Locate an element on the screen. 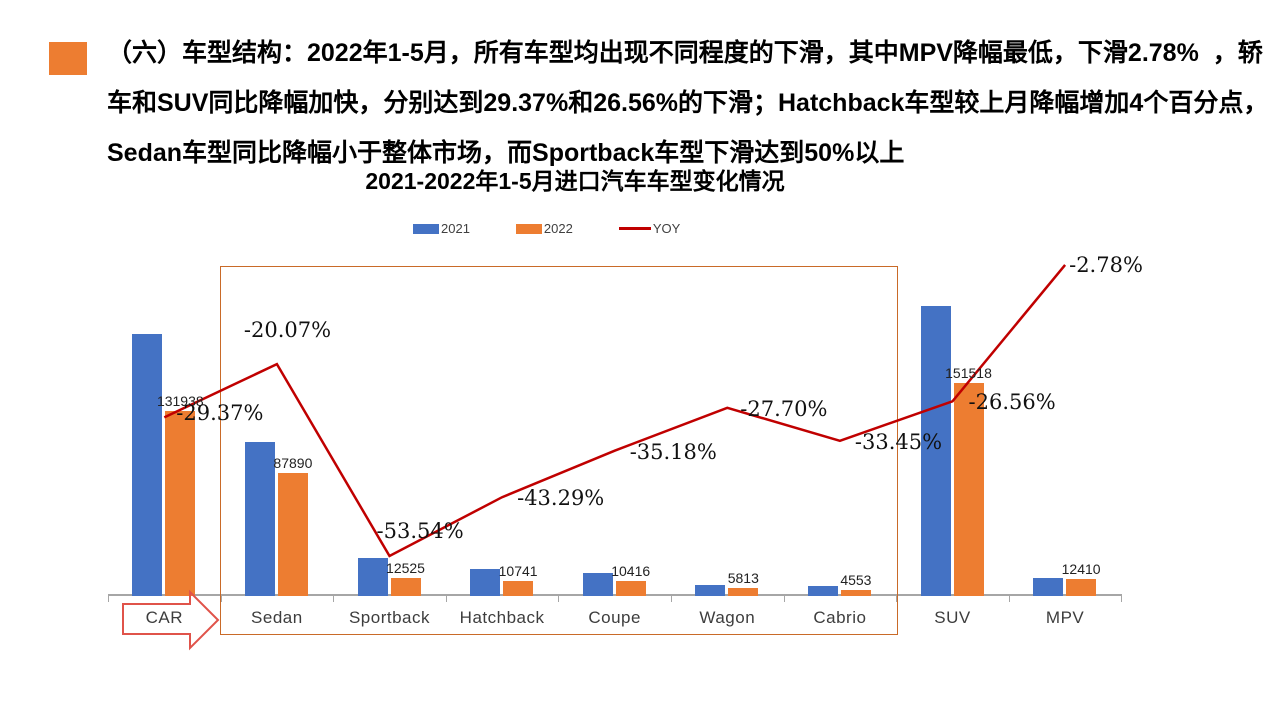  value-label-MPV: 12410 is located at coordinates (1081, 568).